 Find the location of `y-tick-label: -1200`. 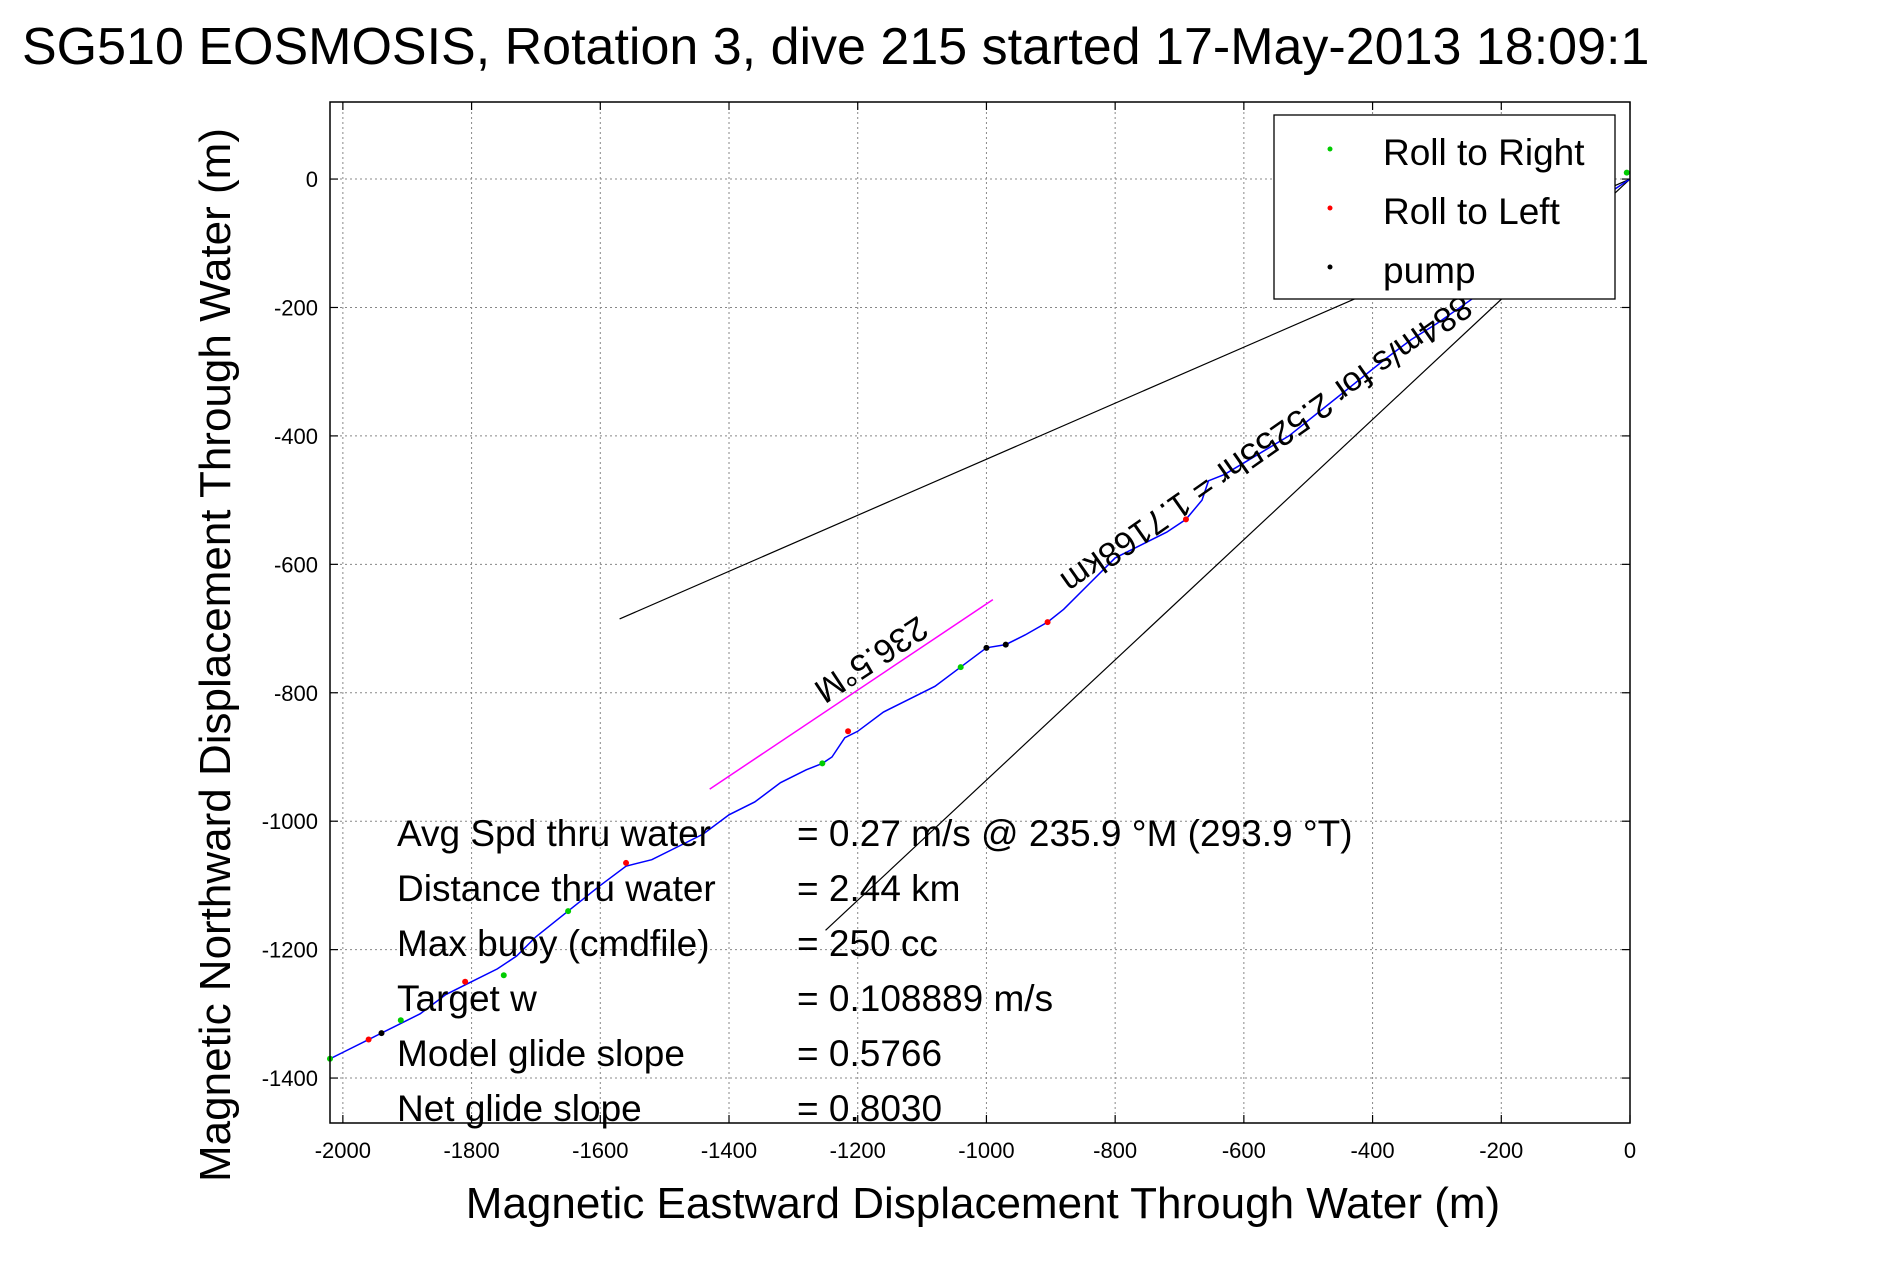

y-tick-label: -1200 is located at coordinates (290, 950).